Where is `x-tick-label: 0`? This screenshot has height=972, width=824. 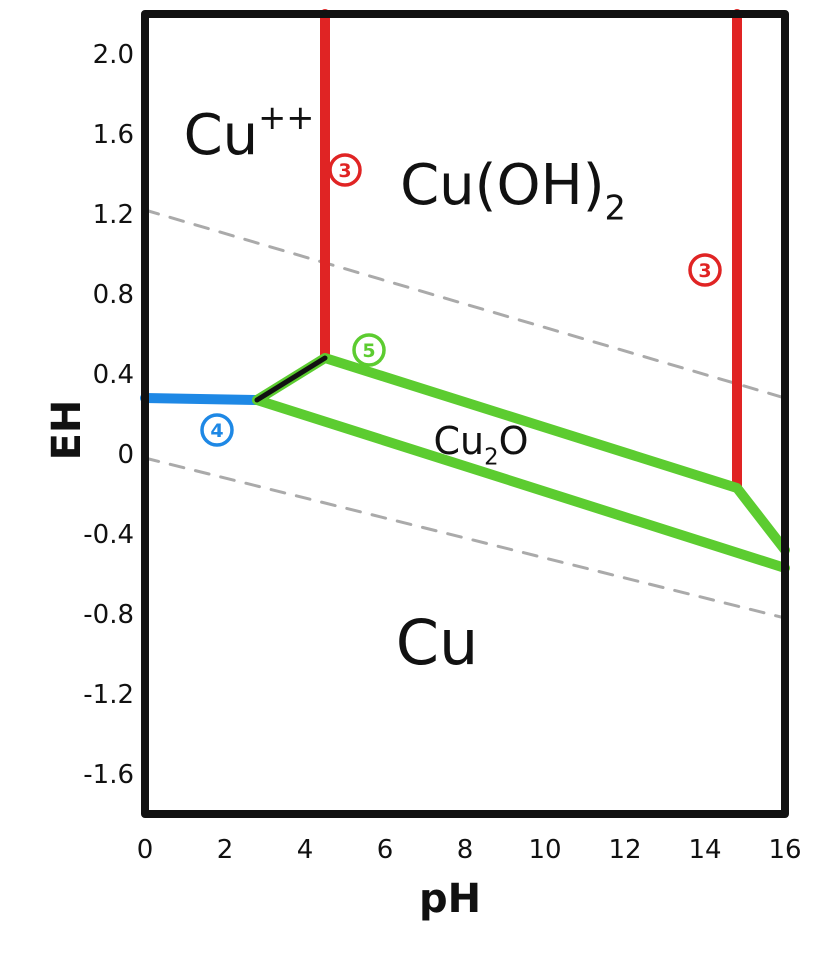 x-tick-label: 0 is located at coordinates (145, 850).